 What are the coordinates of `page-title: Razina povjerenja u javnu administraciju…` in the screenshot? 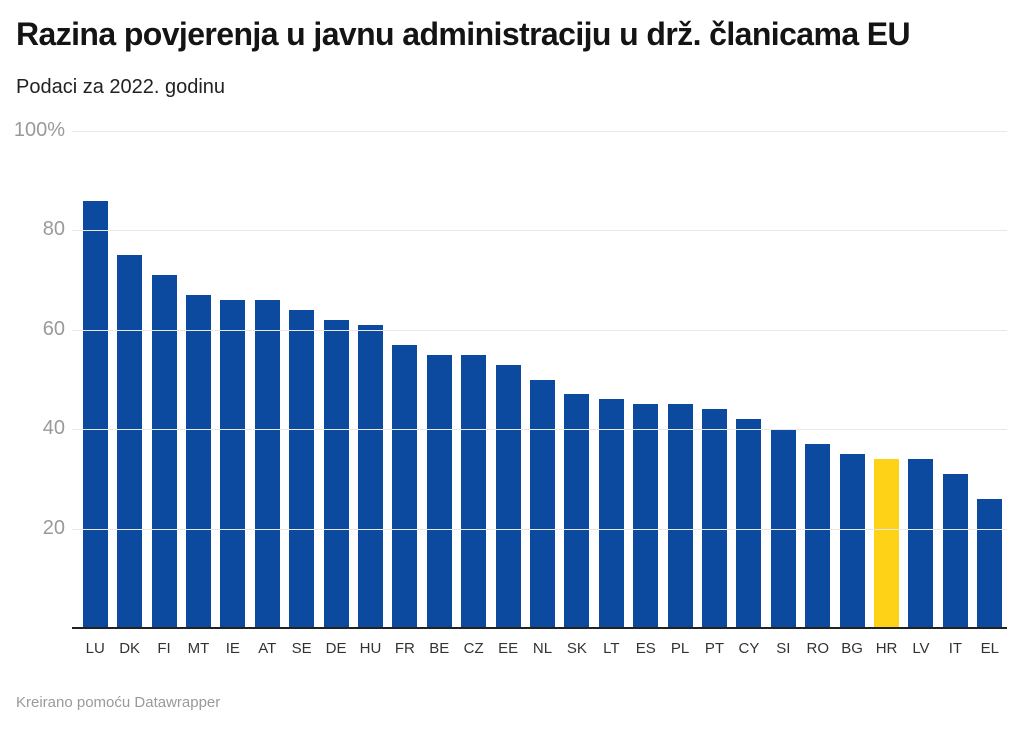 It's located at (463, 34).